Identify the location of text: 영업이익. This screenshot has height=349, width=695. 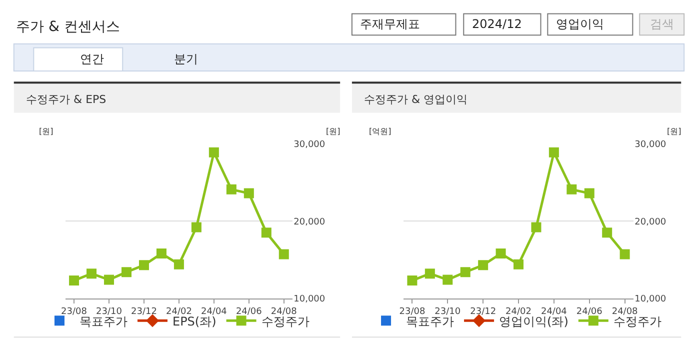
(580, 24).